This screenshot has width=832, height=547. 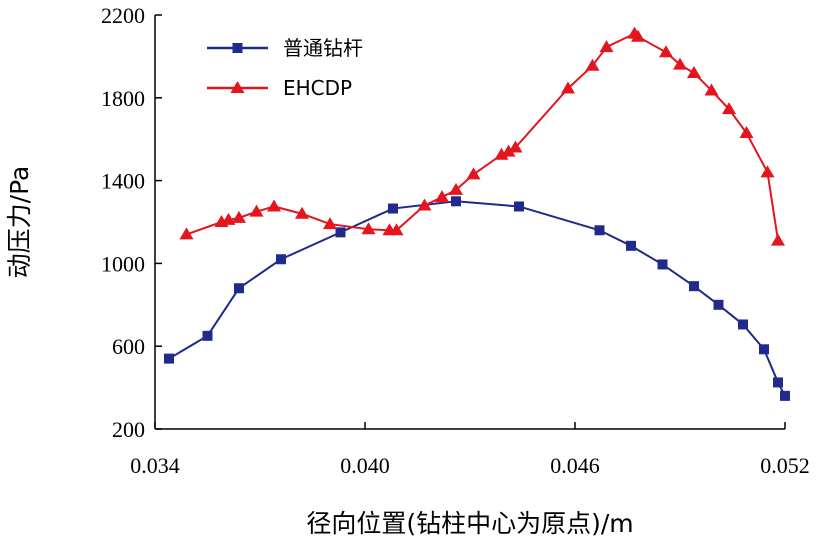 I want to click on x-tick-label: 0.040, so click(x=365, y=465).